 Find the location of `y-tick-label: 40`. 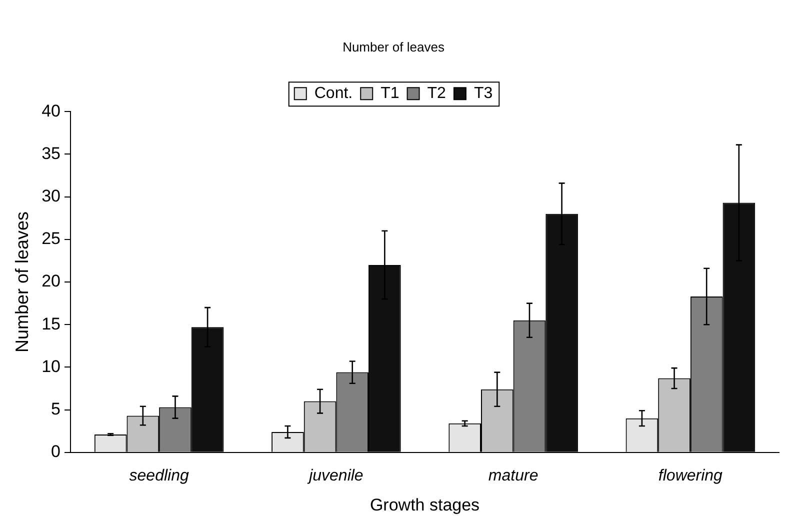

y-tick-label: 40 is located at coordinates (51, 110).